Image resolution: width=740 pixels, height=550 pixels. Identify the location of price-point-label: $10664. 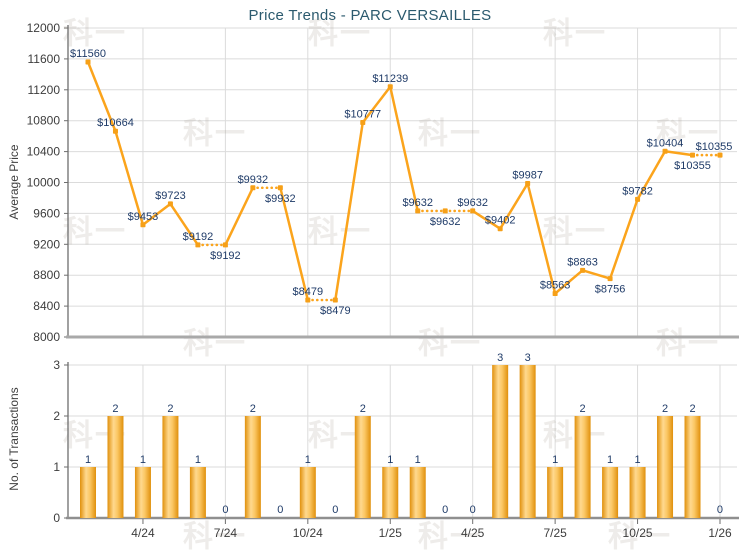
(115, 123).